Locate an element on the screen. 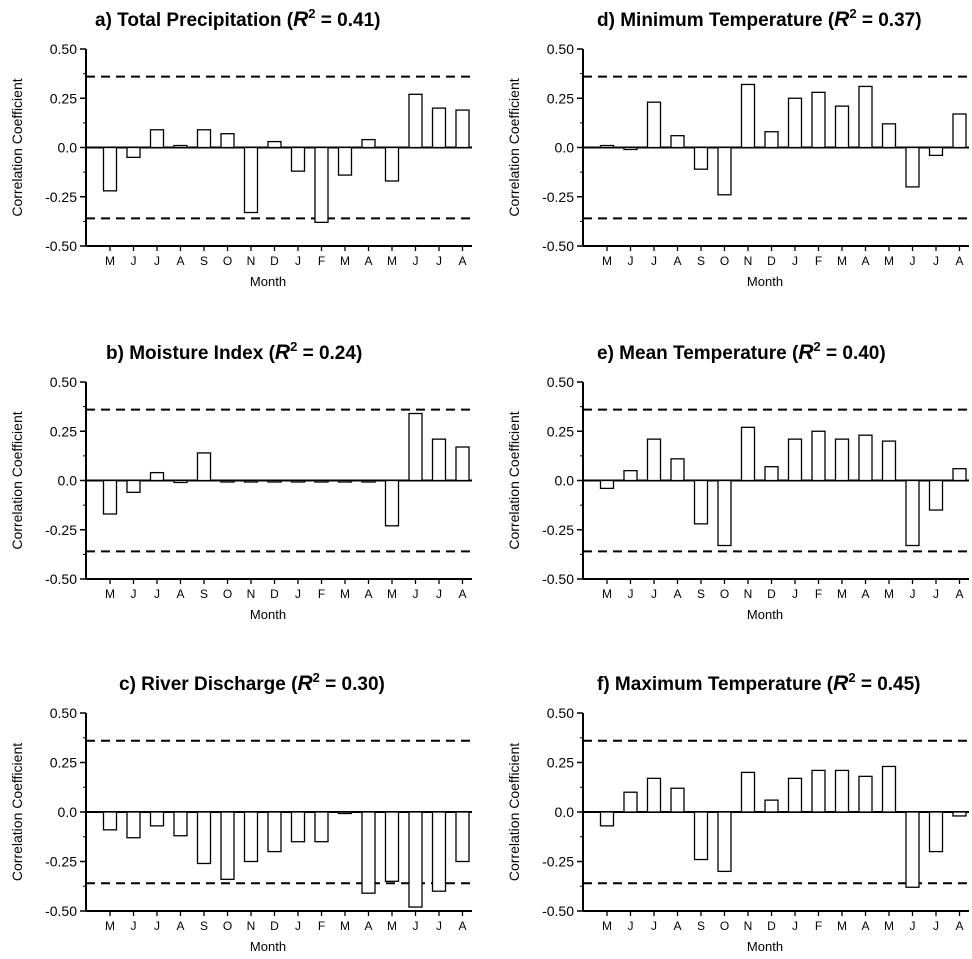  chart-title: b) Moisture Index (R2 = 0.24) is located at coordinates (234, 351).